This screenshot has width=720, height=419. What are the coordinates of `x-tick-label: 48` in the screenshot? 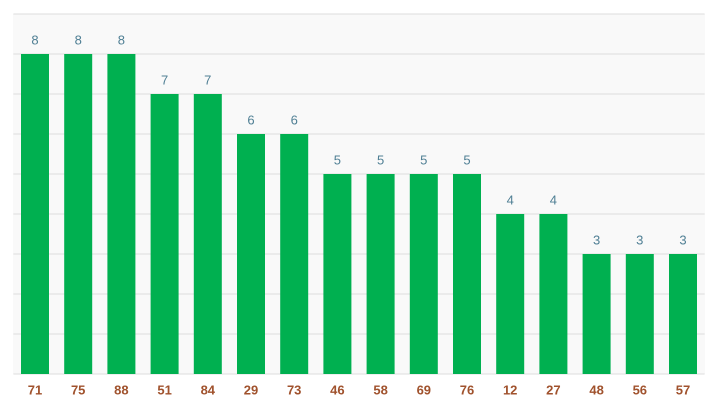 It's located at (596, 389).